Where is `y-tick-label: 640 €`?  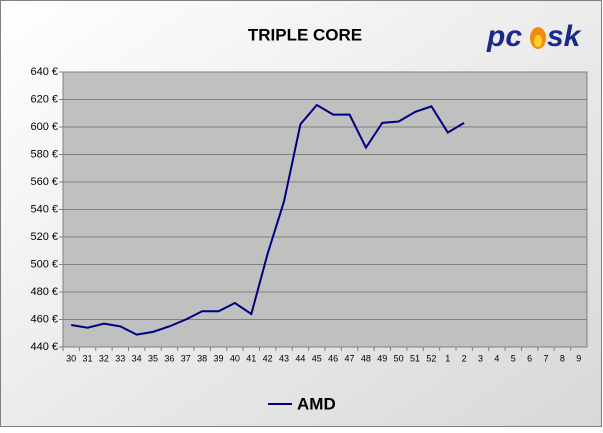
y-tick-label: 640 € is located at coordinates (44, 72).